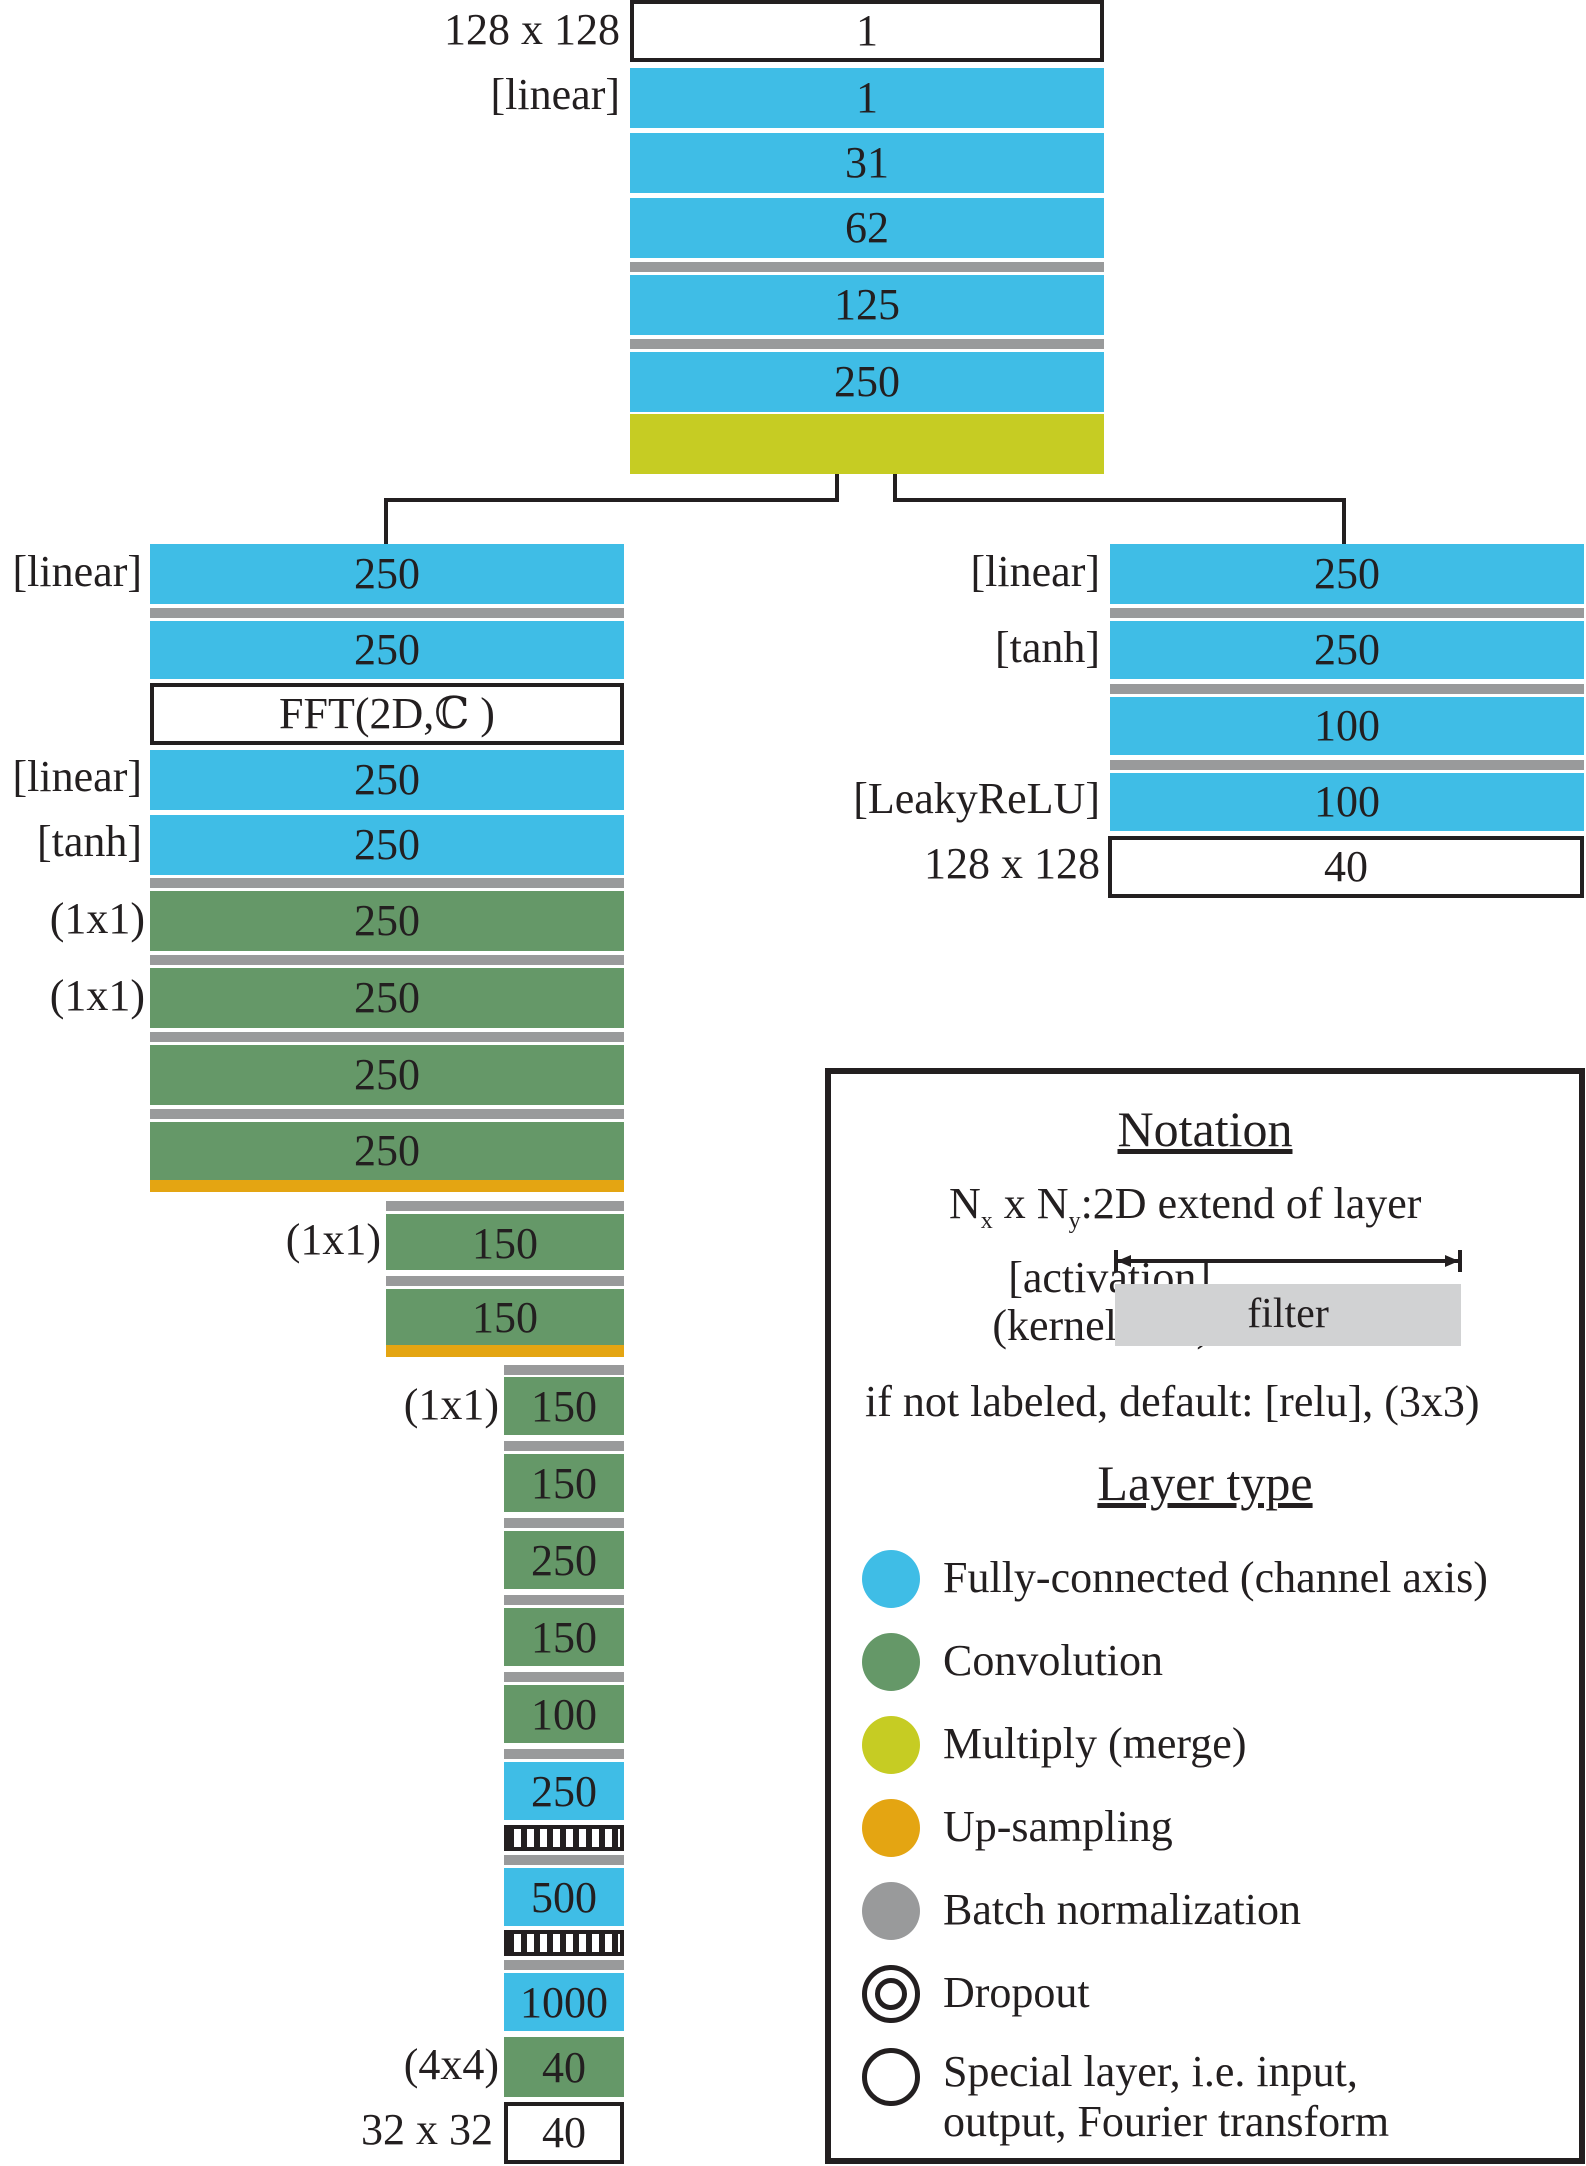 Image resolution: width=1586 pixels, height=2166 pixels. What do you see at coordinates (564, 1406) in the screenshot?
I see `left-conv7-layer: 150` at bounding box center [564, 1406].